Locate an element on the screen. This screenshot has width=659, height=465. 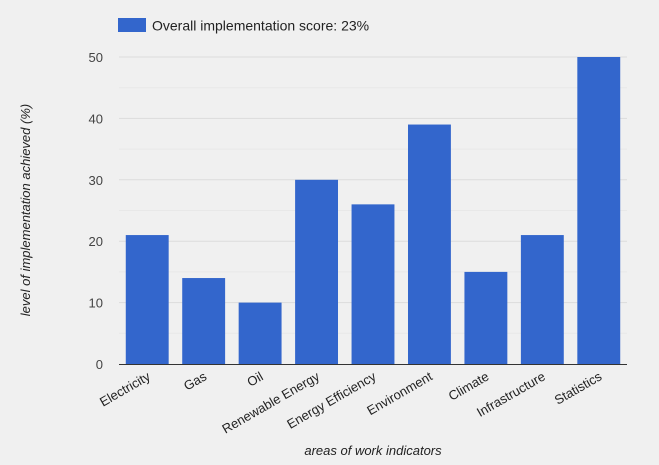
x-tick-label: Gas is located at coordinates (195, 380).